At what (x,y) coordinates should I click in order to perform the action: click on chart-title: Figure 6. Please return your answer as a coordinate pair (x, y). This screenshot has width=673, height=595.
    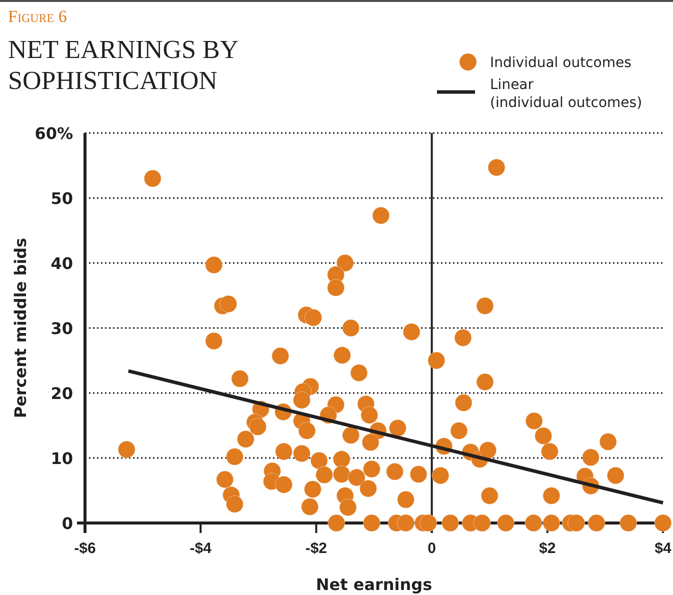
    Looking at the image, I should click on (37, 16).